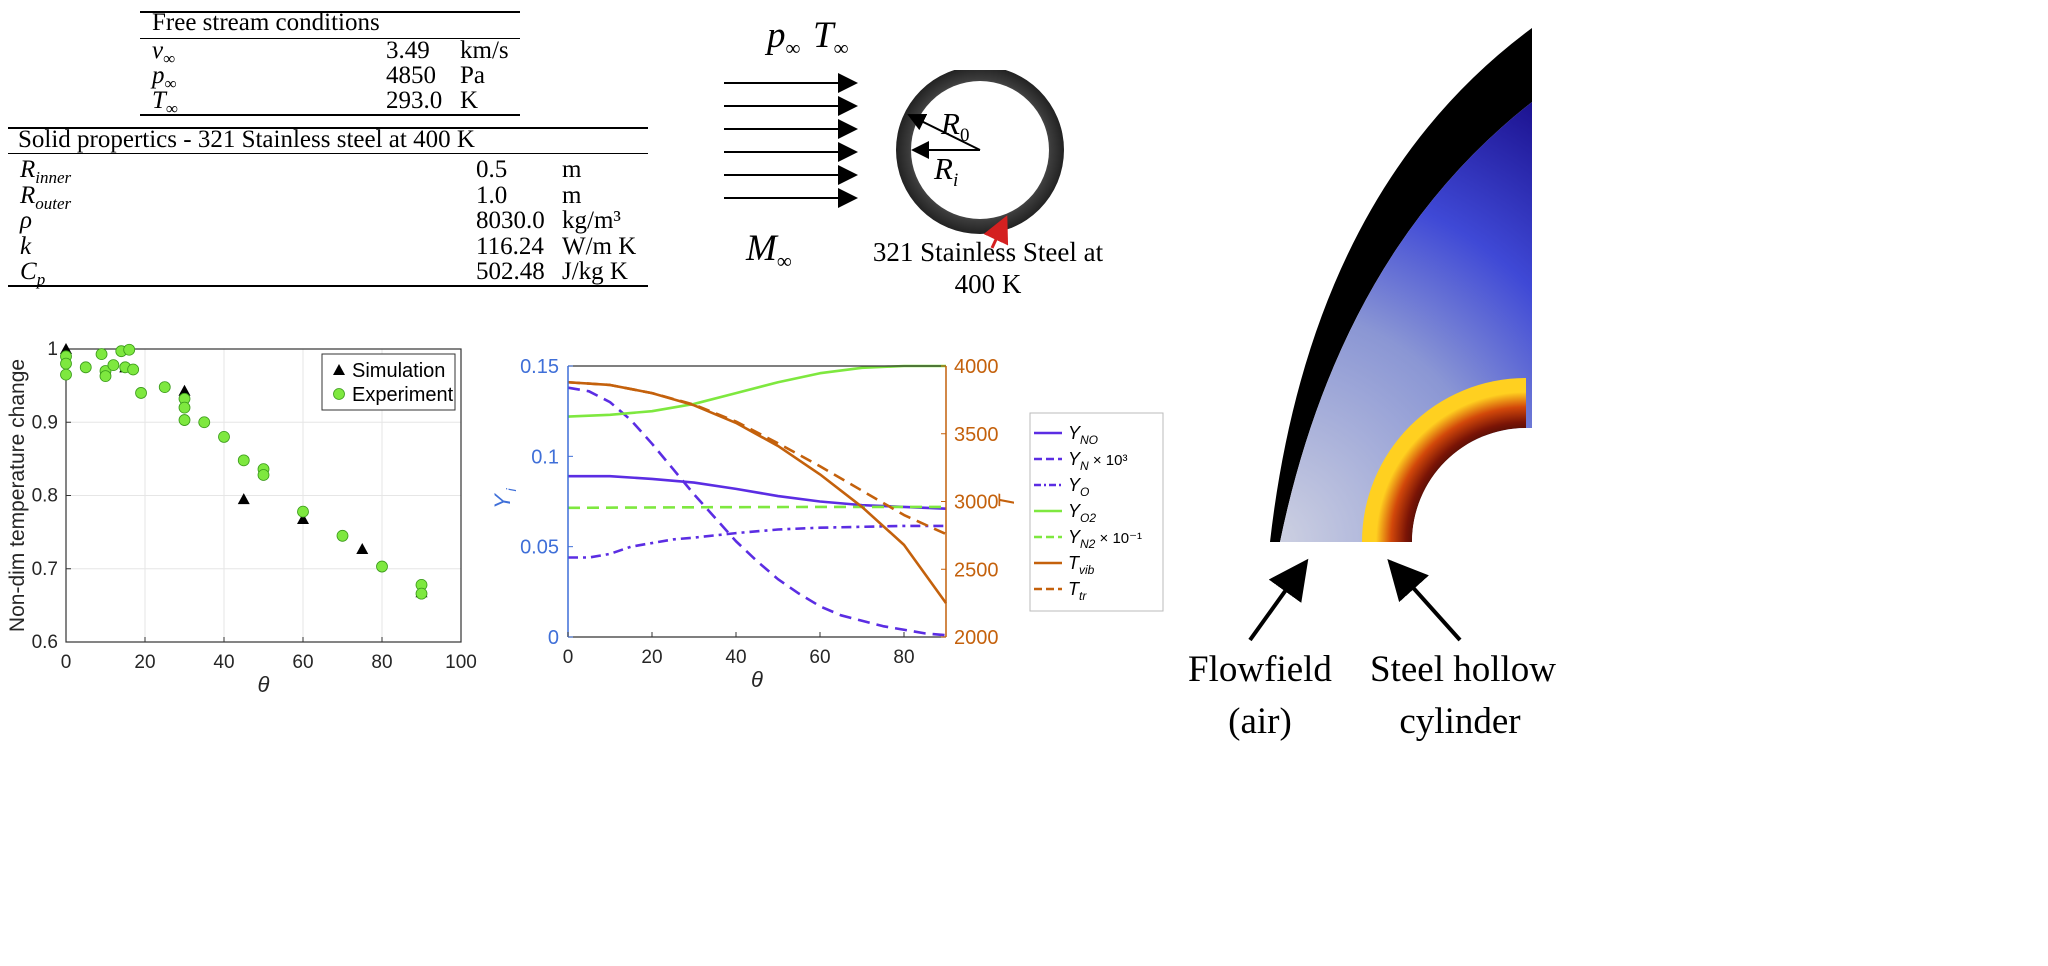  Describe the element at coordinates (1260, 721) in the screenshot. I see `caption-line: (air)` at that location.